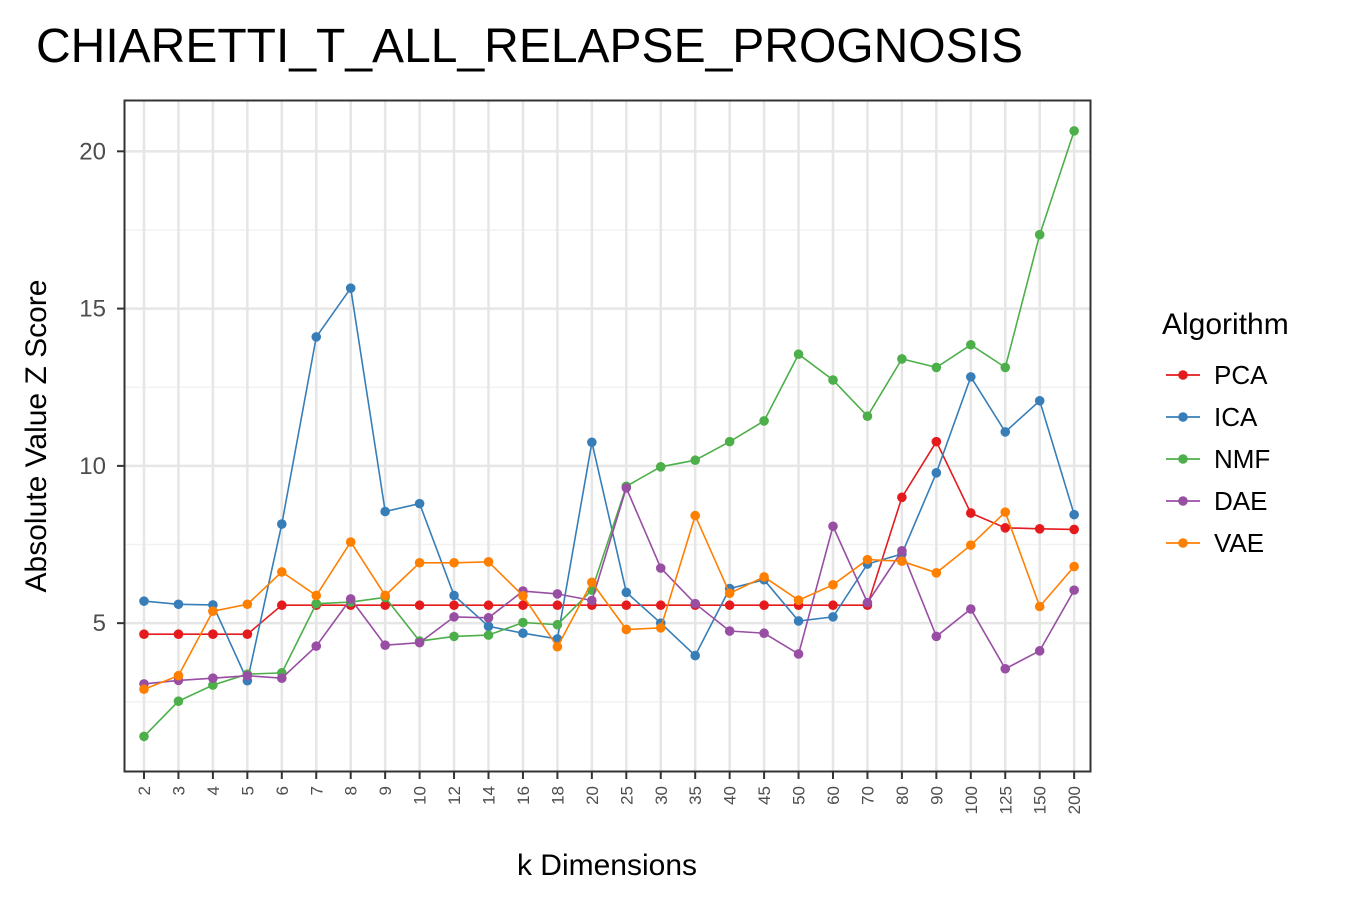 The width and height of the screenshot is (1350, 900). What do you see at coordinates (730, 795) in the screenshot?
I see `x-tick-label: 40` at bounding box center [730, 795].